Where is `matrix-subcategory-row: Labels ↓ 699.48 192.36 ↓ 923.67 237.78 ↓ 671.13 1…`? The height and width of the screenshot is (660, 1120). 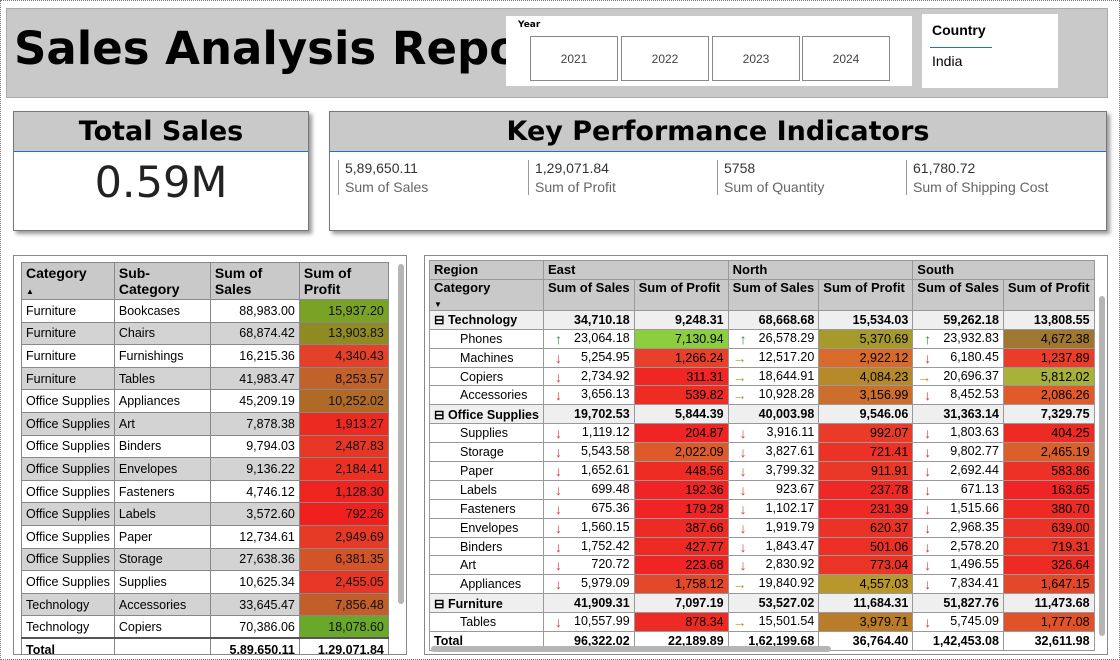
matrix-subcategory-row: Labels ↓ 699.48 192.36 ↓ 923.67 237.78 ↓ 671.13 1… is located at coordinates (762, 489).